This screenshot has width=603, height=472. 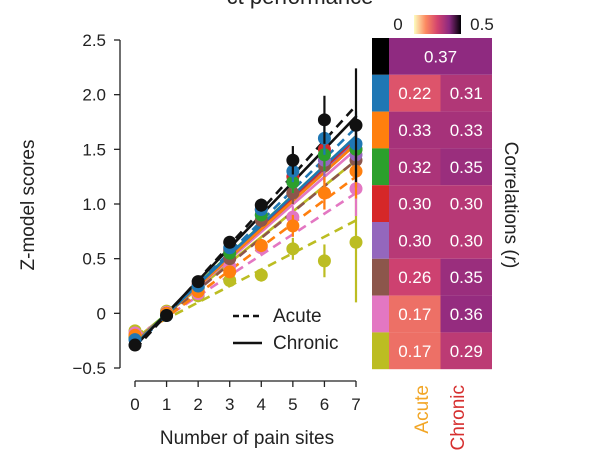 What do you see at coordinates (261, 404) in the screenshot?
I see `x-tick-label: 4` at bounding box center [261, 404].